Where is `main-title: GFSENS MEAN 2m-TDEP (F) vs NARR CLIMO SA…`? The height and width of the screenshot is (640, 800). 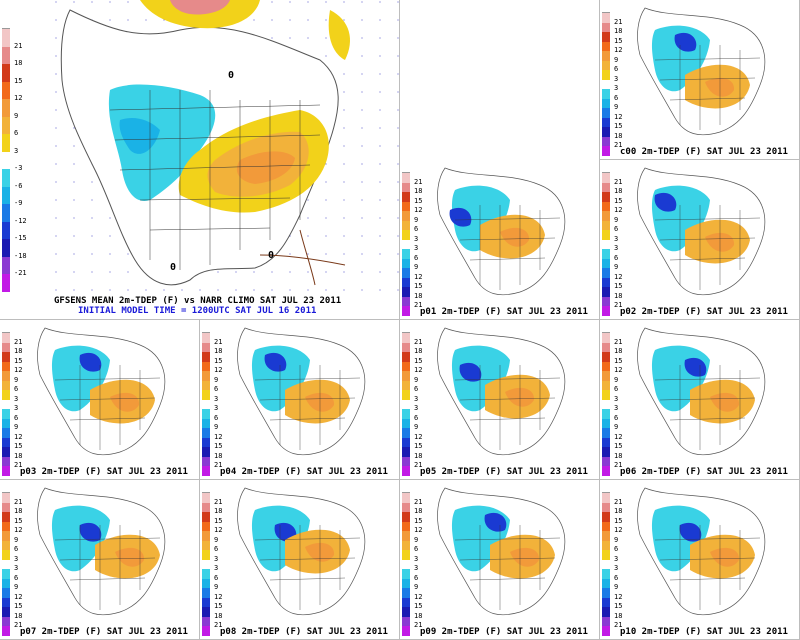
main-title: GFSENS MEAN 2m-TDEP (F) vs NARR CLIMO SA… is located at coordinates (198, 301).